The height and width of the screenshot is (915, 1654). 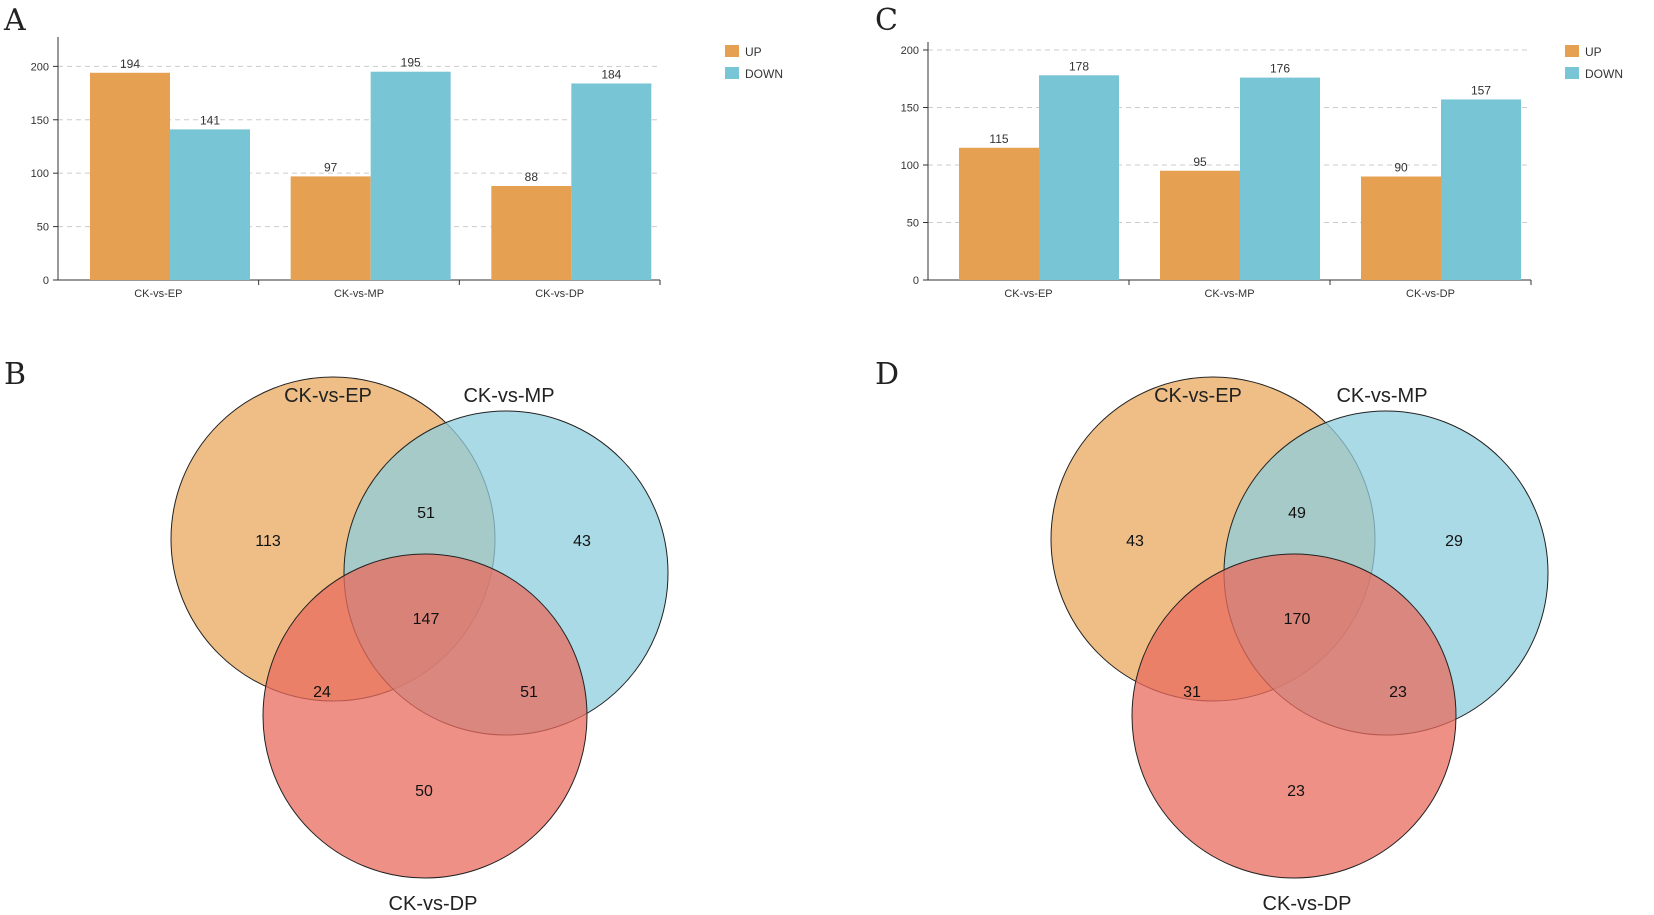 What do you see at coordinates (1297, 619) in the screenshot?
I see `venn-region-count: 170` at bounding box center [1297, 619].